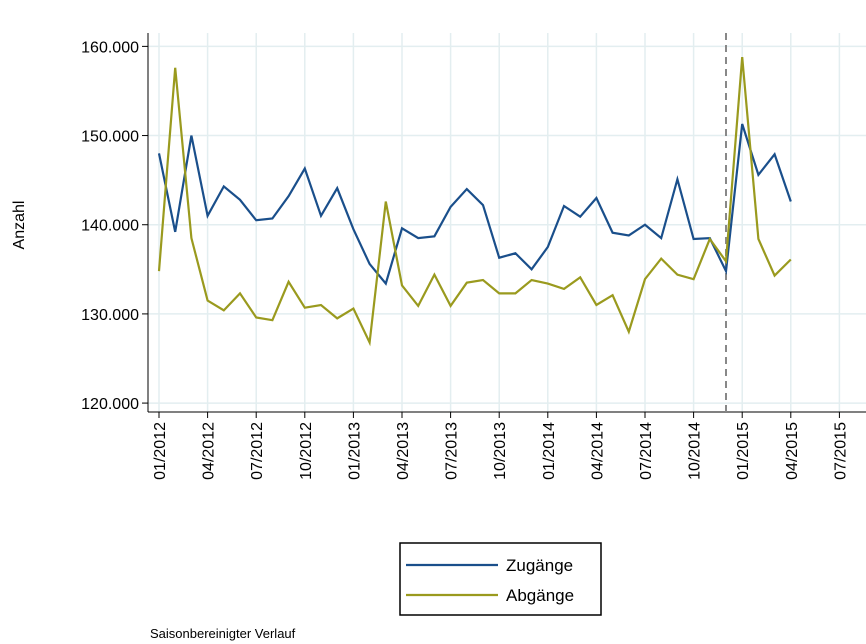  I want to click on x-tick-label: 07/2012, so click(257, 451).